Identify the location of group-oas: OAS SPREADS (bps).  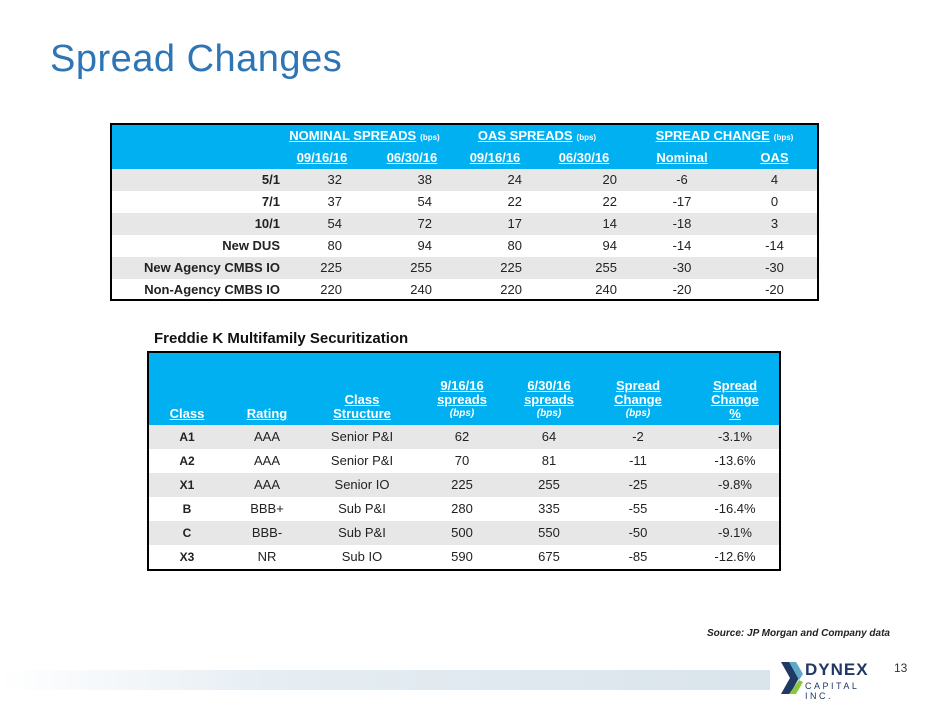
(537, 135).